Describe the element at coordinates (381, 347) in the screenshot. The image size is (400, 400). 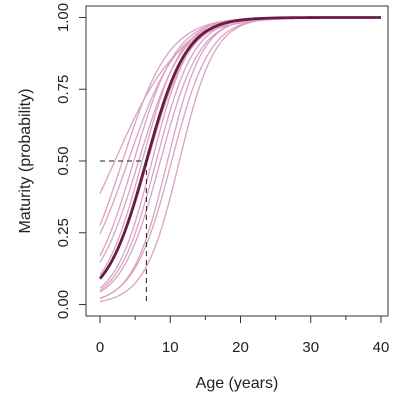
I see `x-tick-label: 40` at that location.